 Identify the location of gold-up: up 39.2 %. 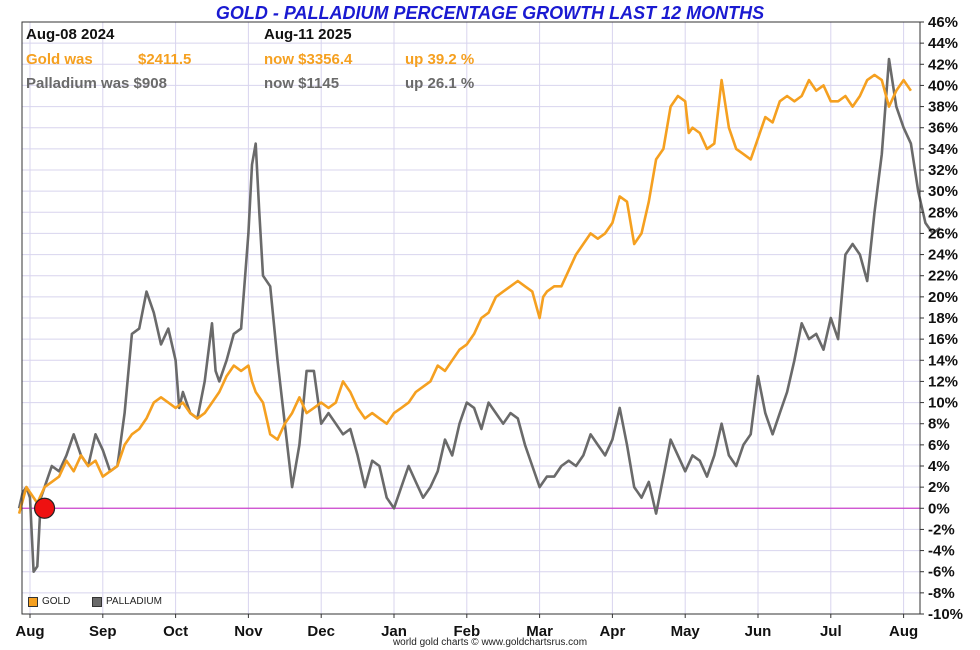
(440, 59).